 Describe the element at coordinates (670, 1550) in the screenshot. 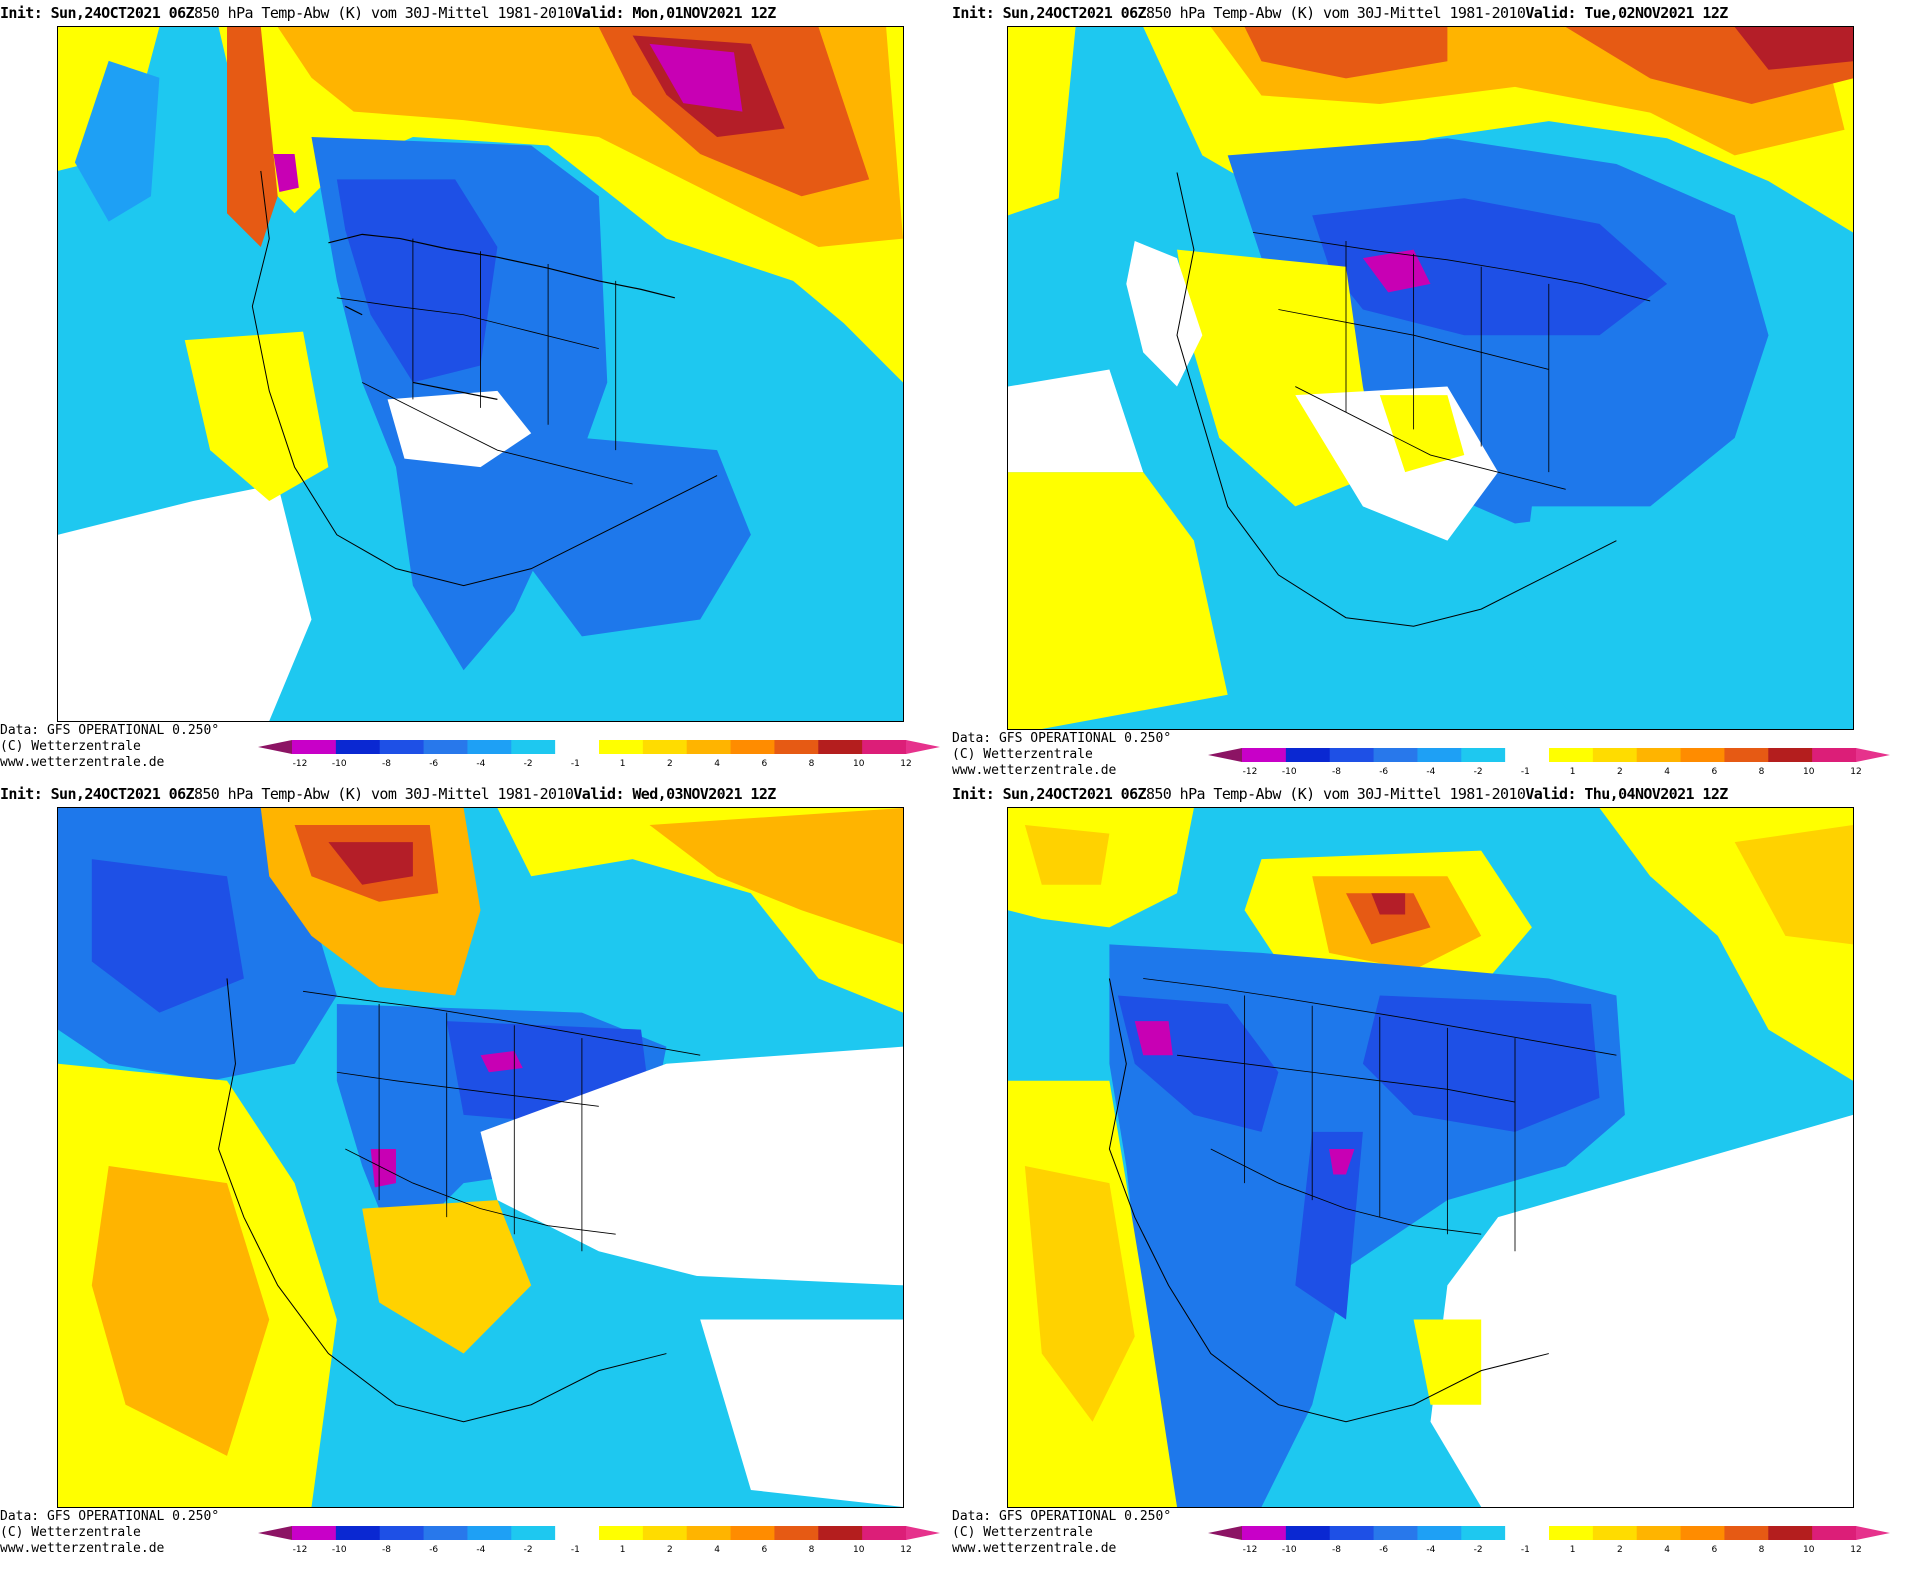

I see `legend-tick-label: 2` at that location.